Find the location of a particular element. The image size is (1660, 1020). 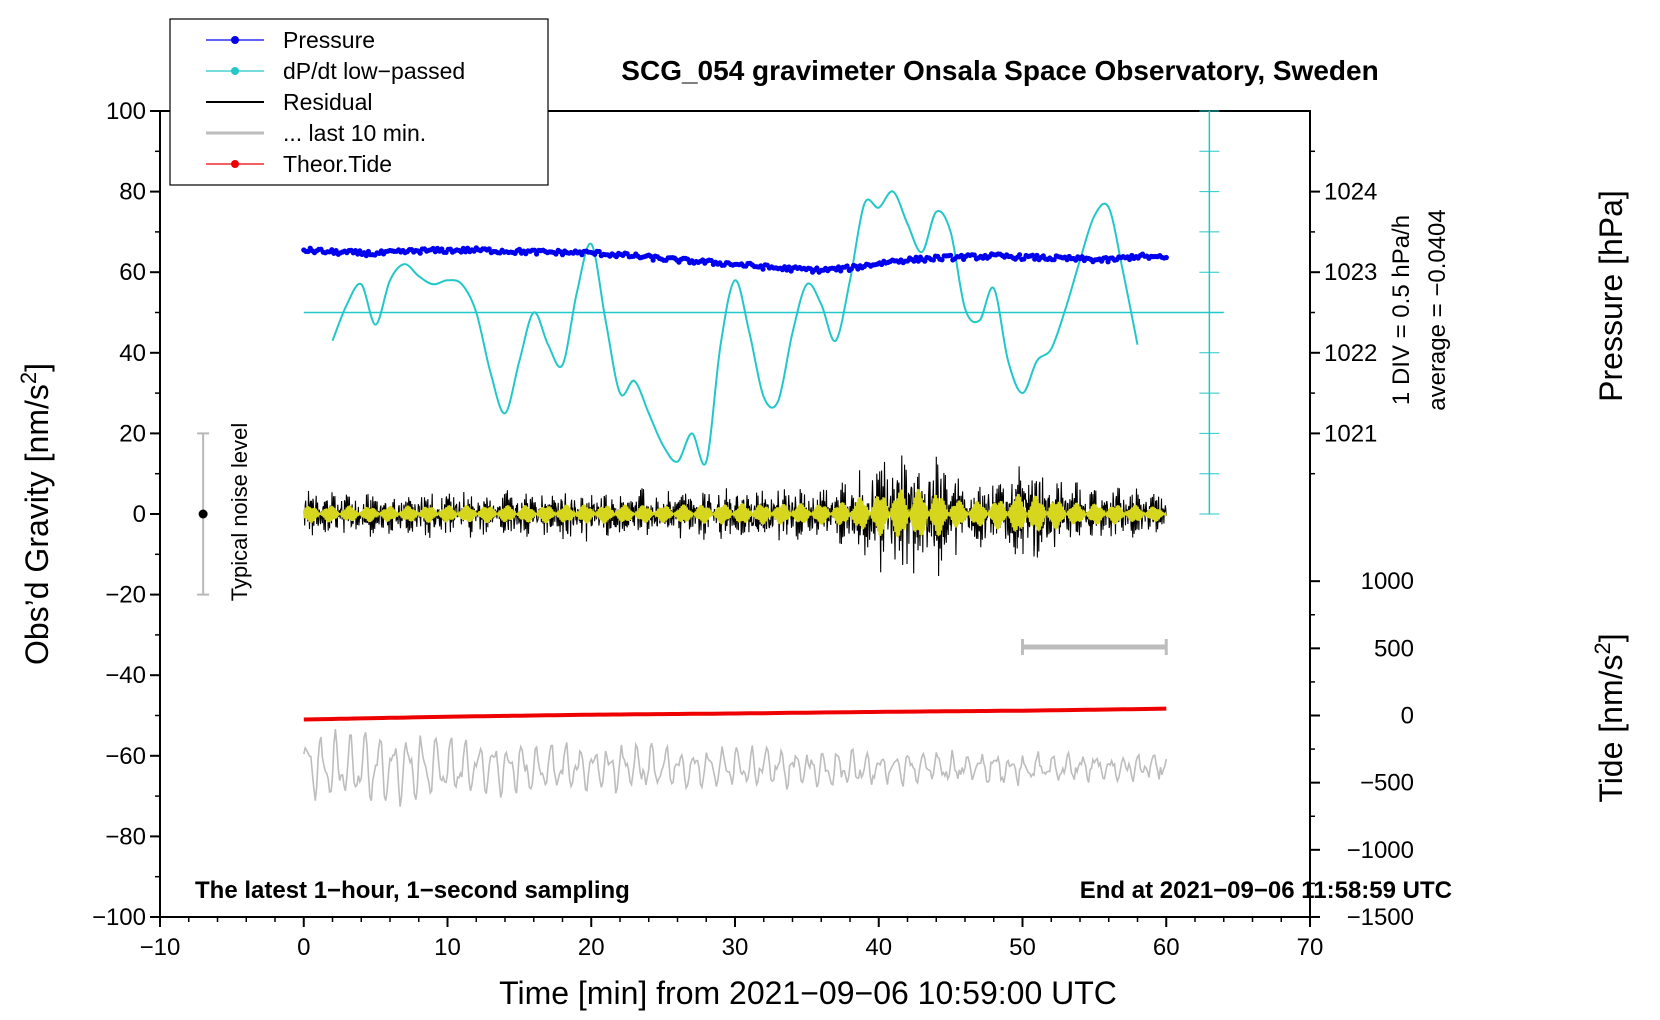

pressure-axis-label: Pressure [hPa] is located at coordinates (1611, 296).